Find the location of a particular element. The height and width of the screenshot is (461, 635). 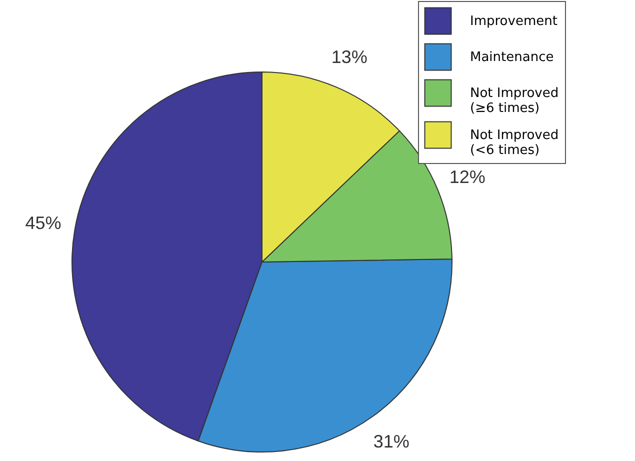

legend-label: Maintenance is located at coordinates (512, 57).